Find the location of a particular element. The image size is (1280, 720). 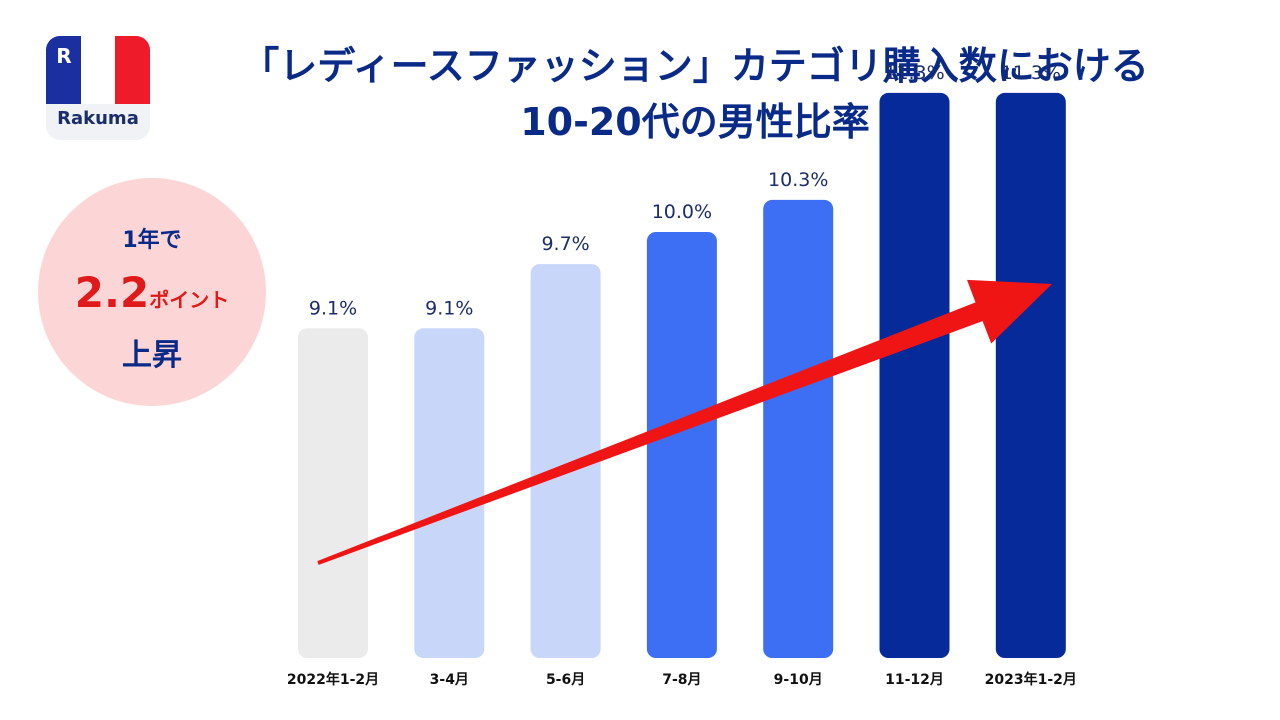

badge-unit: ポイント is located at coordinates (189, 300).